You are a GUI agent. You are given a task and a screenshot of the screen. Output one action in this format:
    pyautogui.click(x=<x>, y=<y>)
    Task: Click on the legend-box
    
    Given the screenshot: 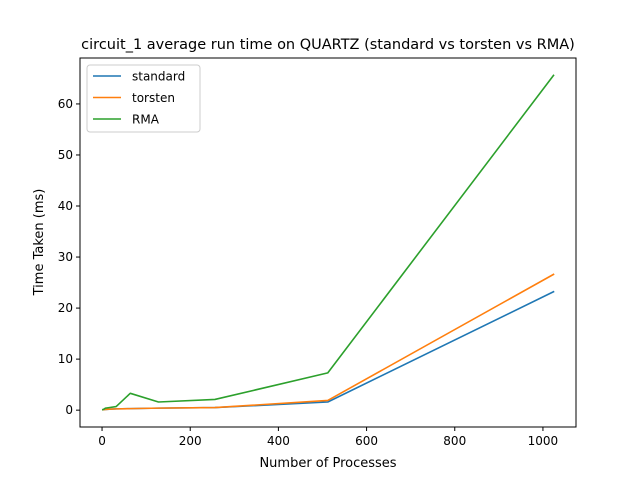 What is the action you would take?
    pyautogui.click(x=143, y=98)
    